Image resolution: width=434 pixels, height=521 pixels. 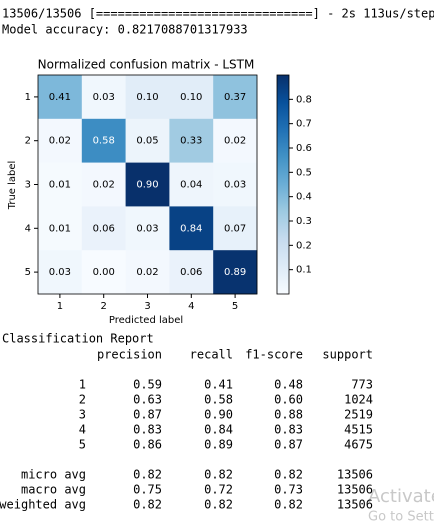 What do you see at coordinates (82, 445) in the screenshot?
I see `report-row-label: 5` at bounding box center [82, 445].